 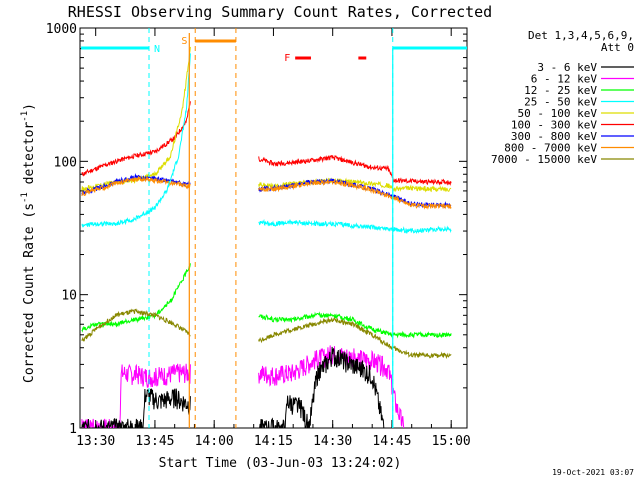 I want to click on y-tick-label: 1, so click(x=73, y=429).